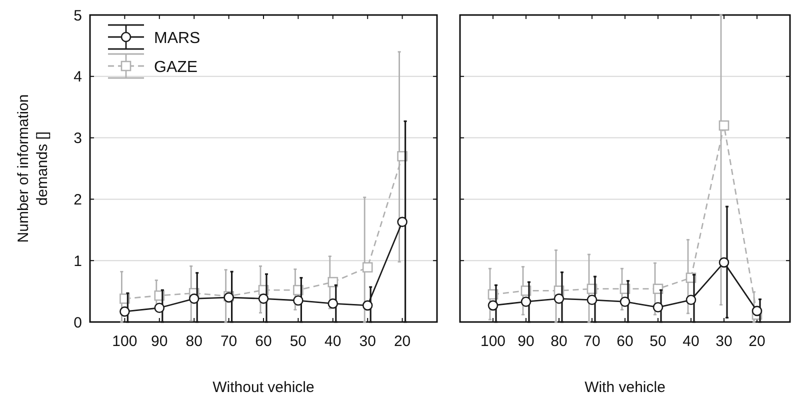 This screenshot has height=405, width=798. What do you see at coordinates (176, 67) in the screenshot?
I see `legend-label: GAZE` at bounding box center [176, 67].